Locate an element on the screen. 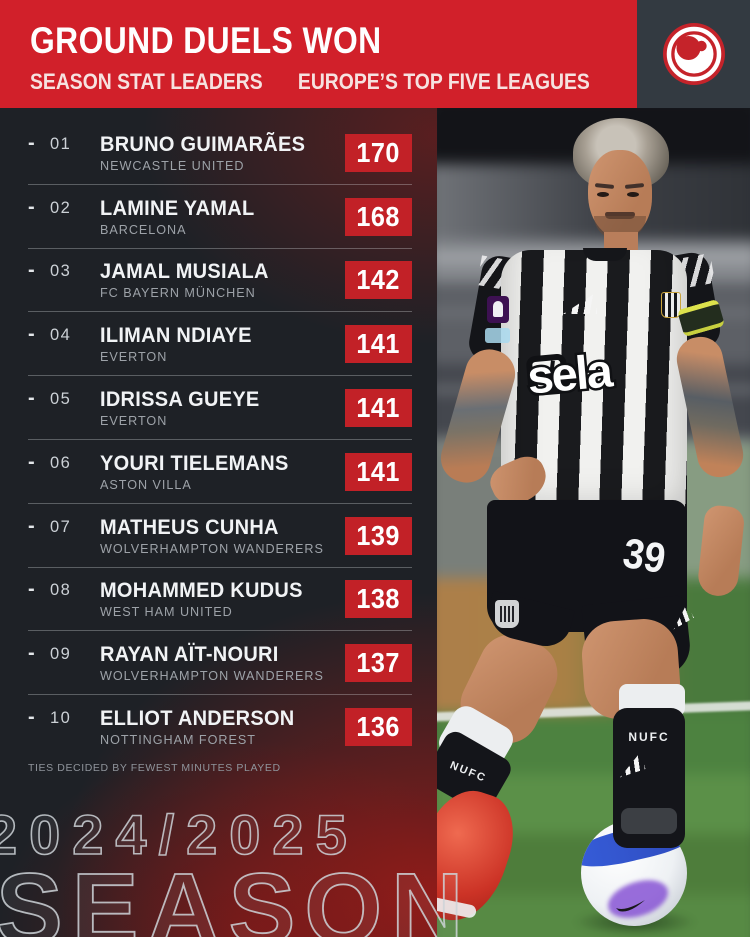 This screenshot has width=750, height=937. sponsor-text: sela is located at coordinates (569, 372).